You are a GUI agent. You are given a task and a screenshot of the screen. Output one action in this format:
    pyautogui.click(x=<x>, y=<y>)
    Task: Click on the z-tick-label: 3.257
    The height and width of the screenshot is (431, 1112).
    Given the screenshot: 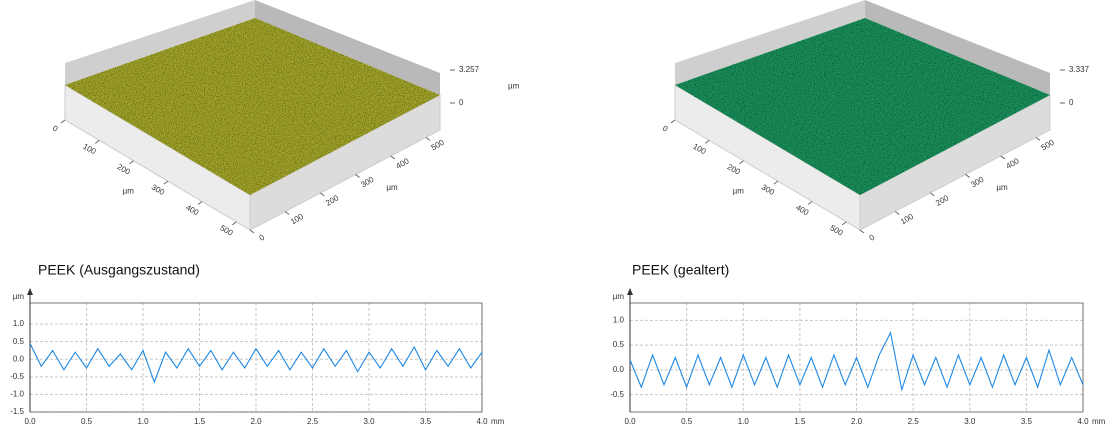 What is the action you would take?
    pyautogui.click(x=469, y=69)
    